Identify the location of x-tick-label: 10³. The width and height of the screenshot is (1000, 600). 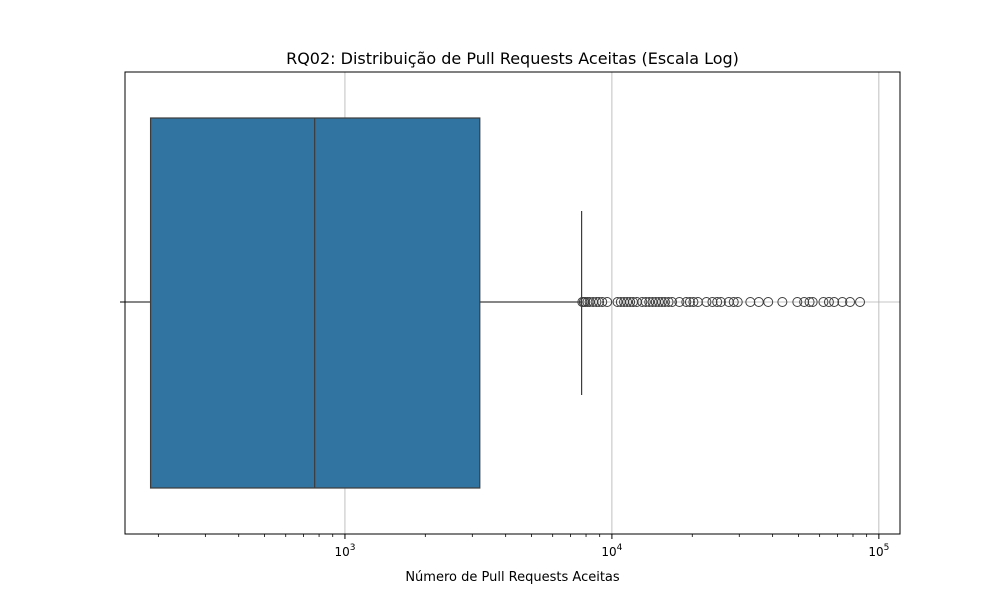
(344, 551).